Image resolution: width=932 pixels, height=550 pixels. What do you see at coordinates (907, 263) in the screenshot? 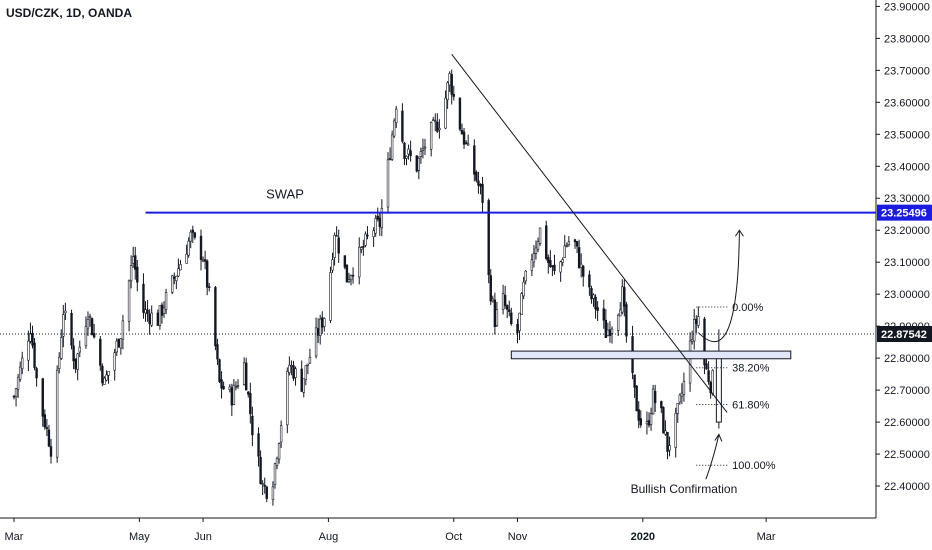
I see `price-tick-label: 23.10000` at bounding box center [907, 263].